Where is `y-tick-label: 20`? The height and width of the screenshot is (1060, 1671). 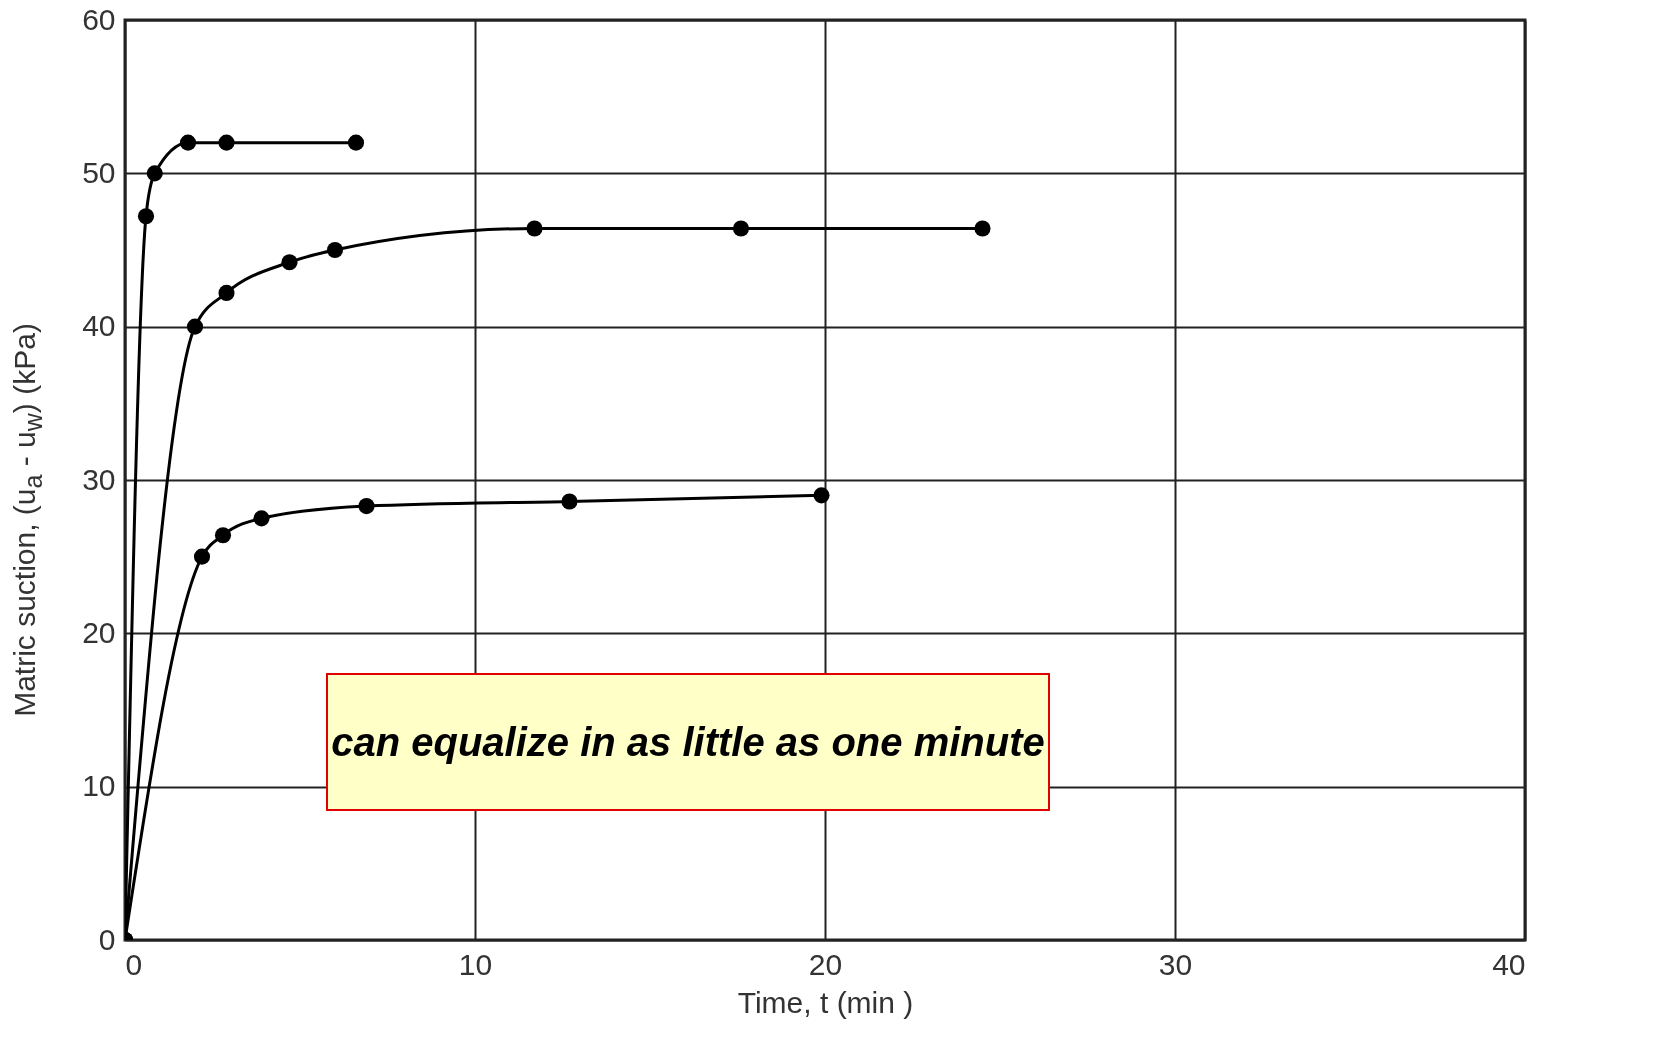
y-tick-label: 20 is located at coordinates (99, 632).